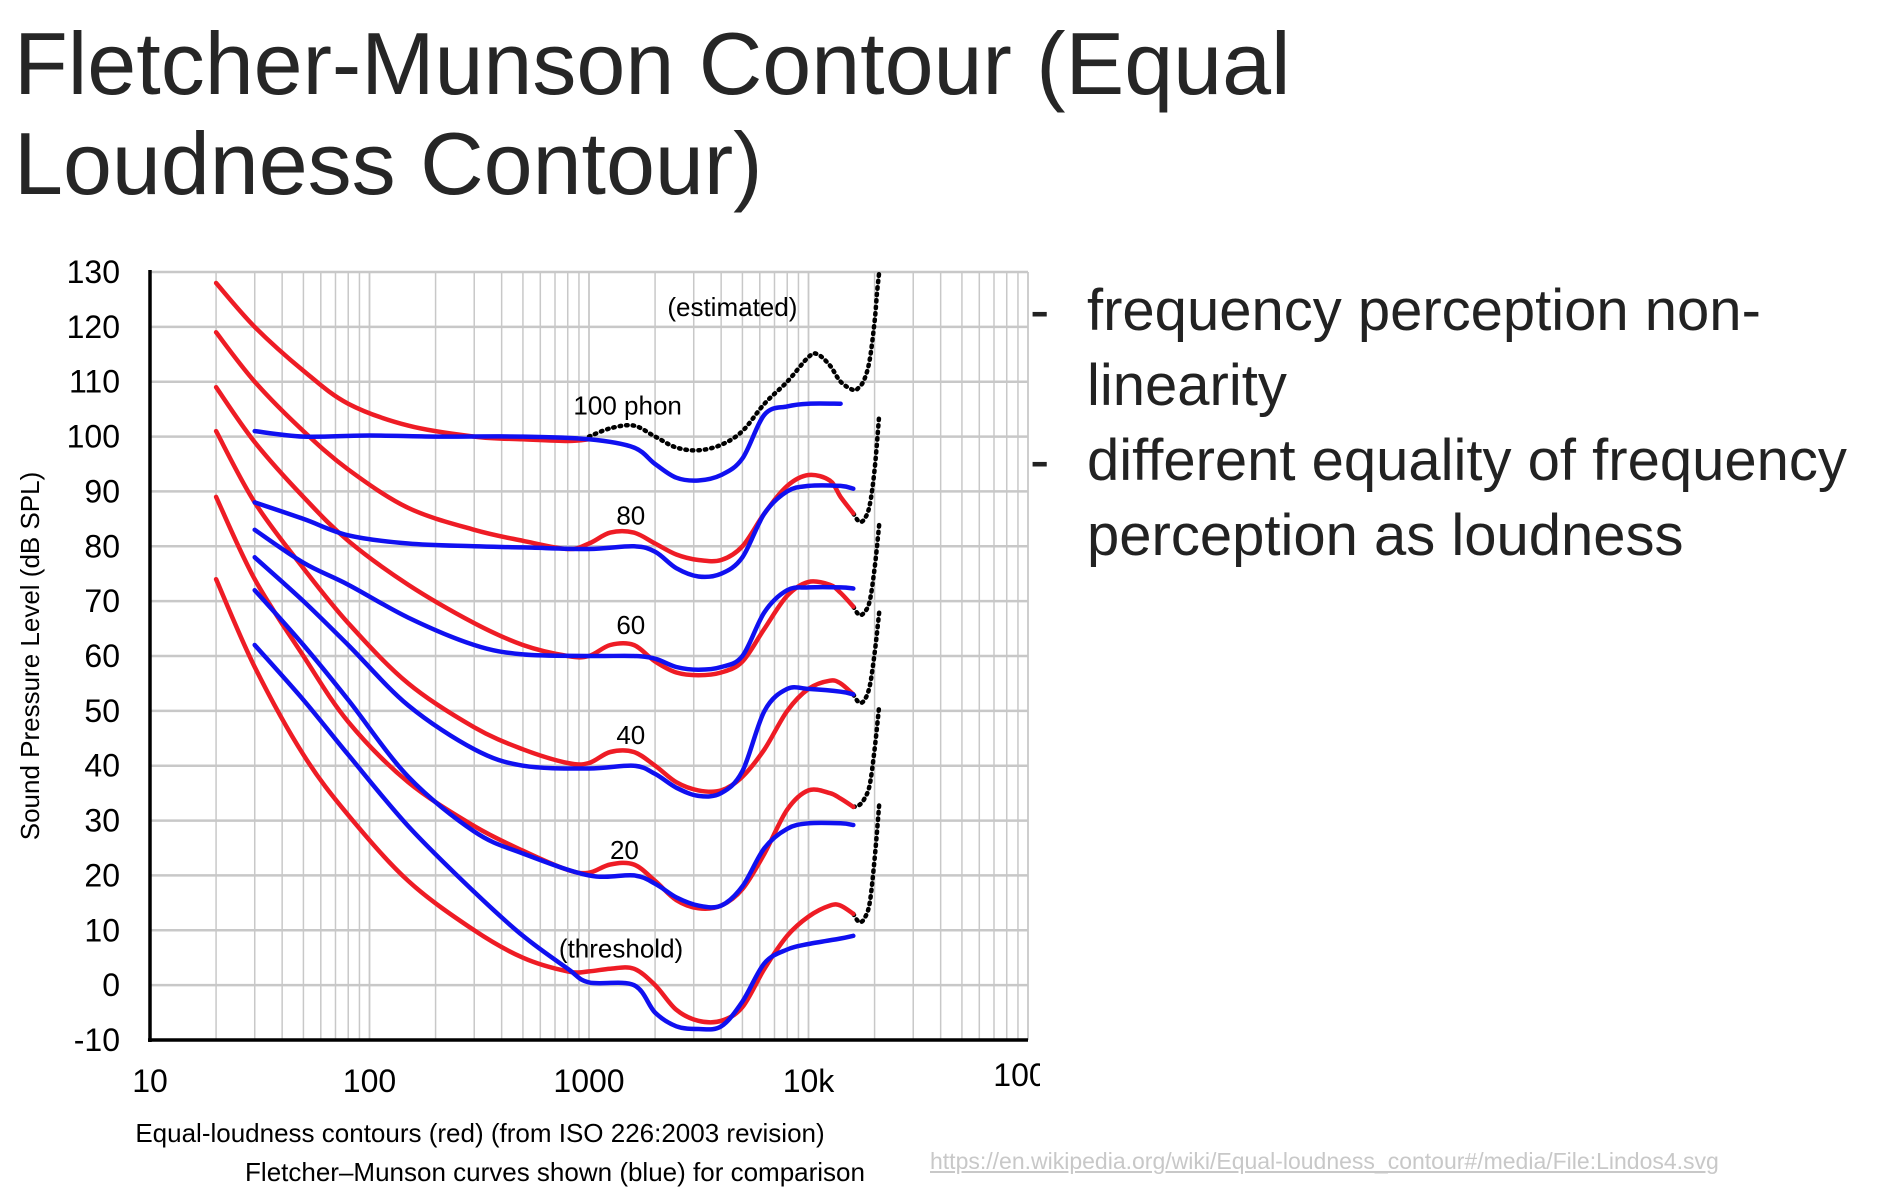  I want to click on y-tick-label: 0, so click(111, 985).